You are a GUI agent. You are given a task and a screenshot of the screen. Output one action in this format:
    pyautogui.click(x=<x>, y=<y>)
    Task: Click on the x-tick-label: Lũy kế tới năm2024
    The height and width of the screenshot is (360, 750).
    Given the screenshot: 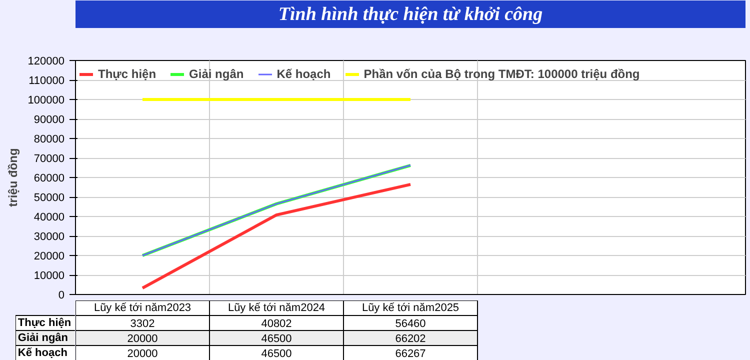 What is the action you would take?
    pyautogui.click(x=277, y=308)
    